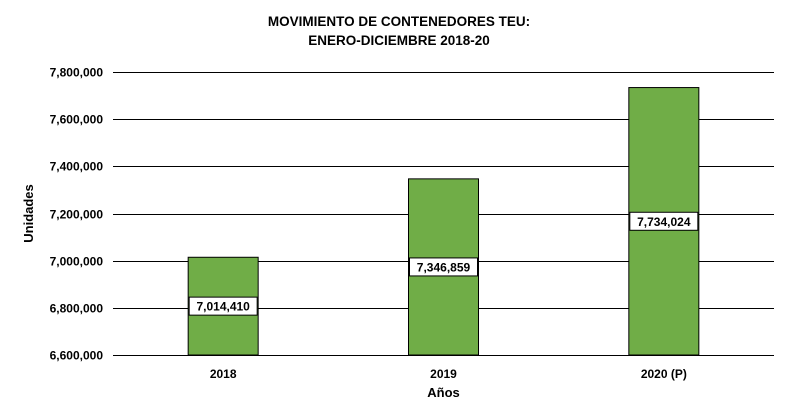 Image resolution: width=798 pixels, height=416 pixels. Describe the element at coordinates (77, 309) in the screenshot. I see `y-tick-label: 6,800,000` at that location.